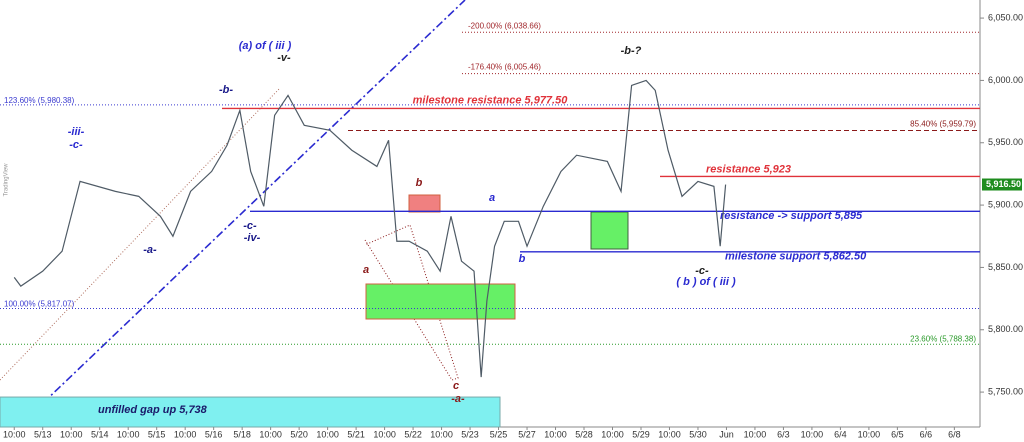 This screenshot has width=1024, height=442. Describe the element at coordinates (1005, 329) in the screenshot. I see `y-tick-label: 5,800.00` at that location.